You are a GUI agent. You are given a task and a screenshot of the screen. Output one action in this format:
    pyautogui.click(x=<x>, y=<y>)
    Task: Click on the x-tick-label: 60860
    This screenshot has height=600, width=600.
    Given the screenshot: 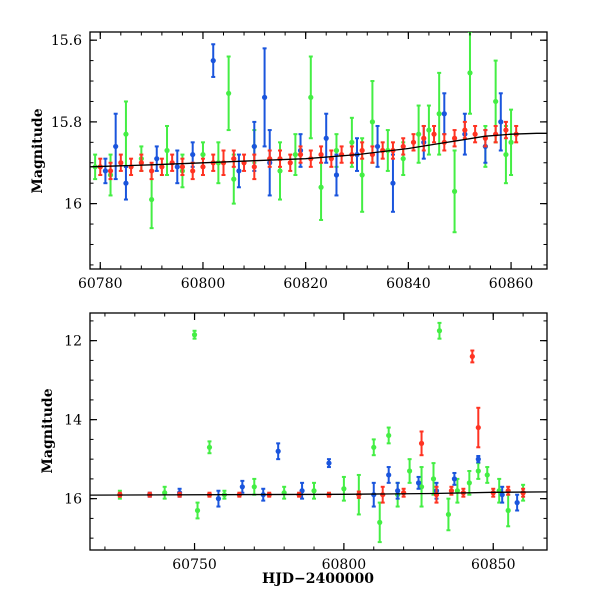 What is the action you would take?
    pyautogui.click(x=511, y=284)
    